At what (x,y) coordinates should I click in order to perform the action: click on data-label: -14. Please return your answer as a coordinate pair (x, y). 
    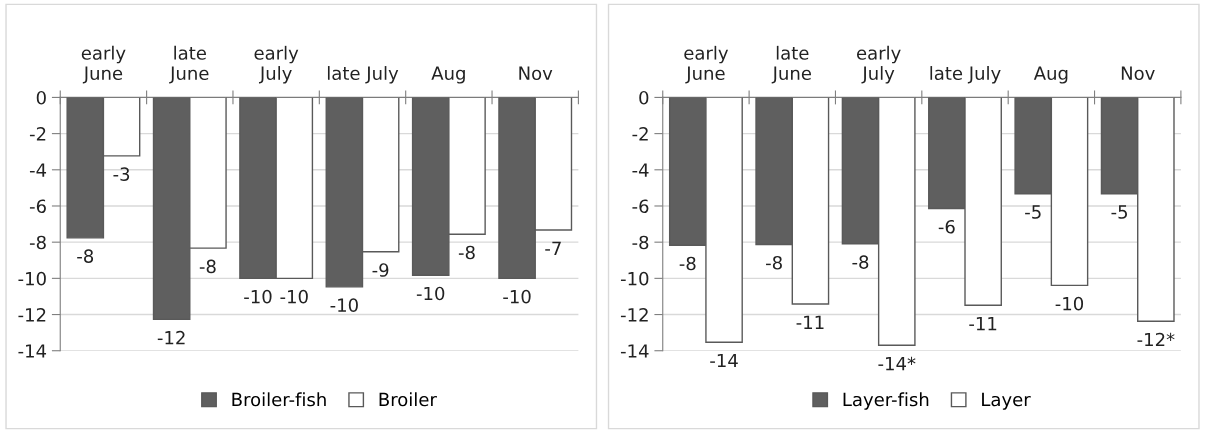
    Looking at the image, I should click on (724, 360).